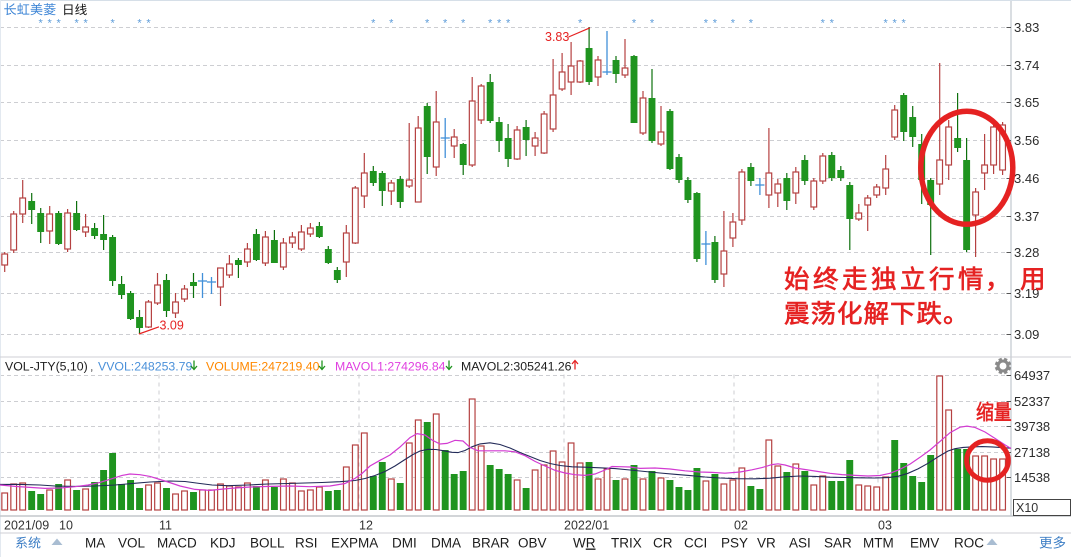  Describe the element at coordinates (741, 526) in the screenshot. I see `svg-text: 02` at that location.